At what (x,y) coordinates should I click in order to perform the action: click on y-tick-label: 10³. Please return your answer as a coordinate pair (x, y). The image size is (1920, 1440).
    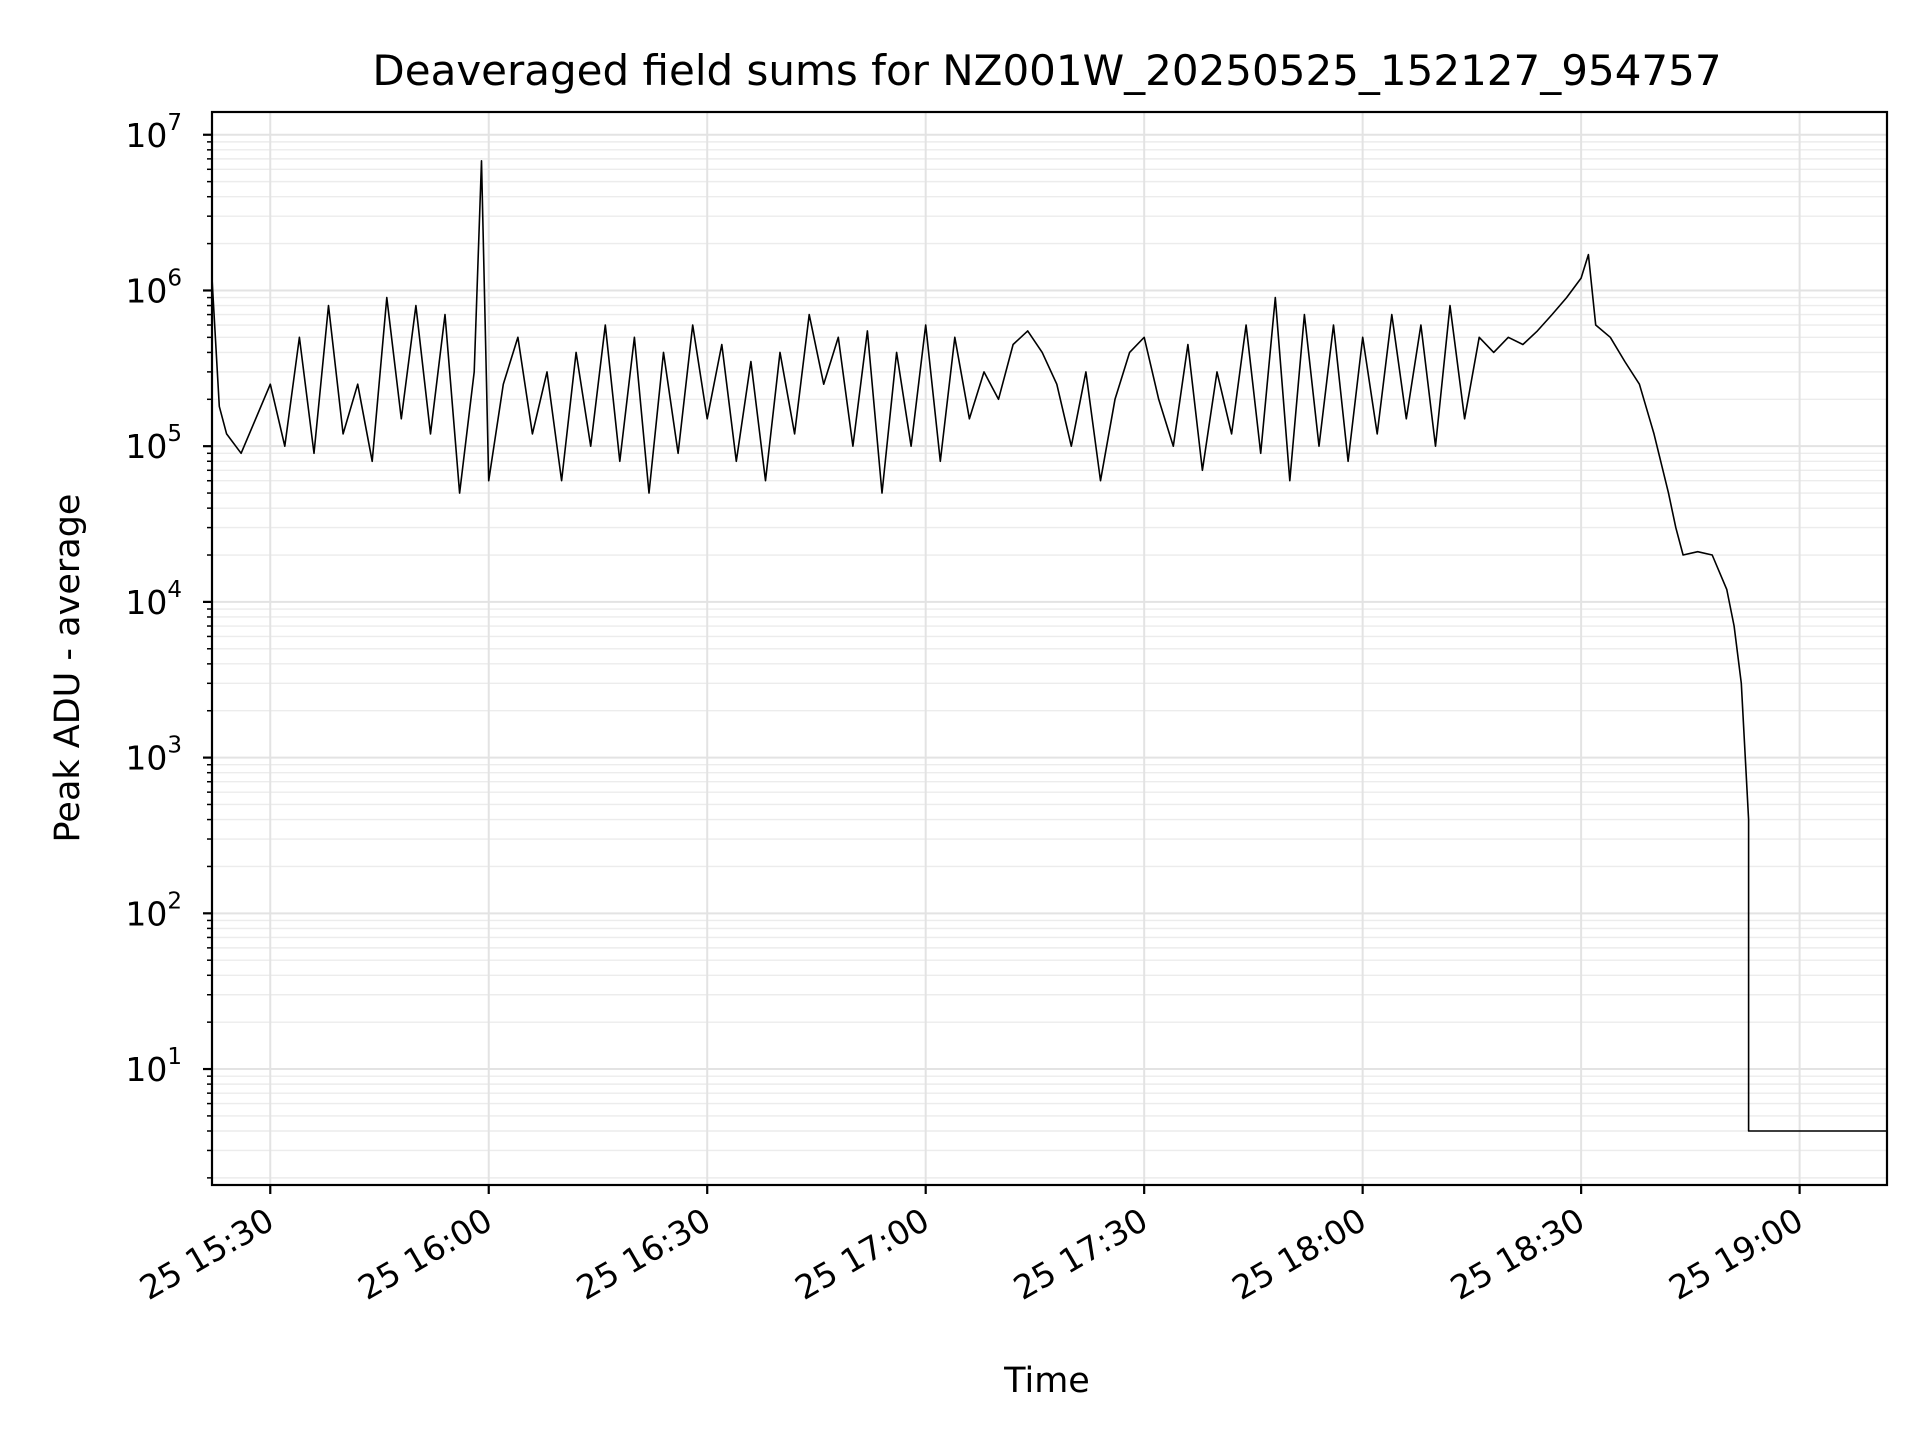
    Looking at the image, I should click on (153, 755).